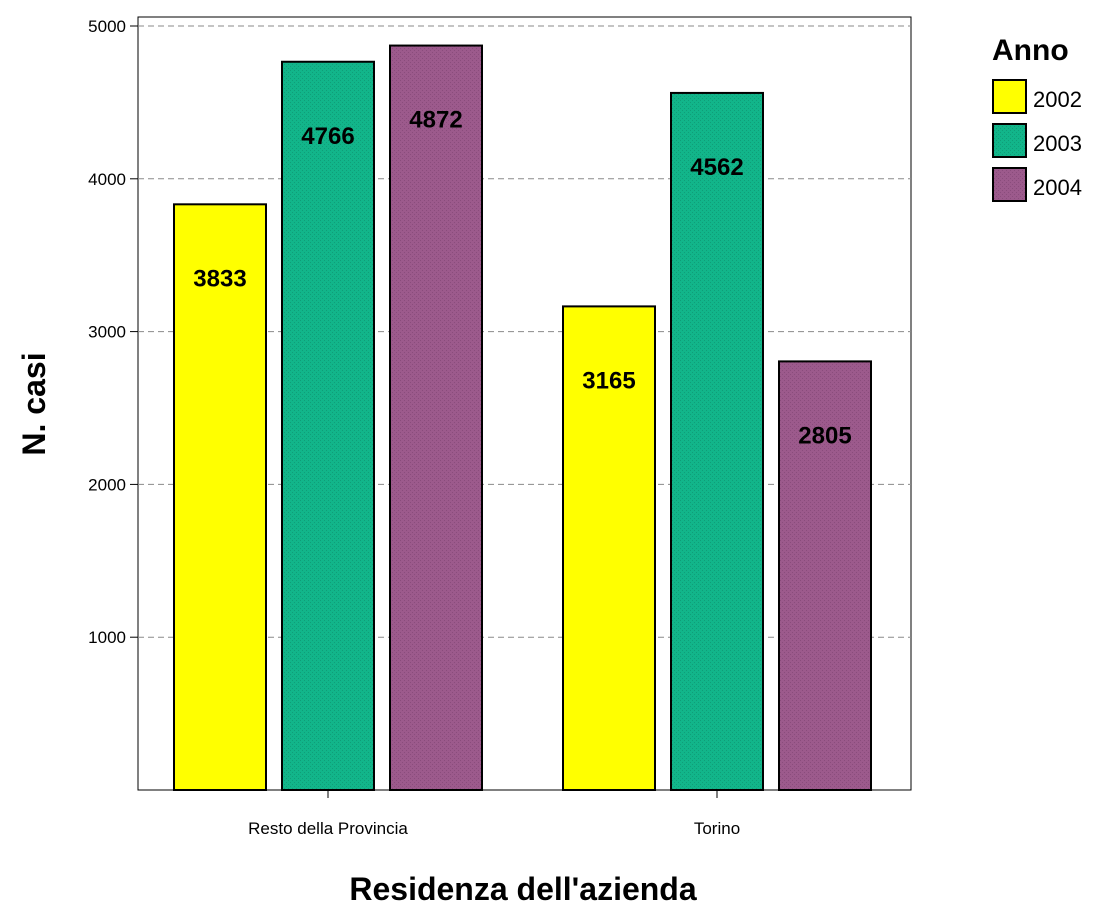 Image resolution: width=1103 pixels, height=910 pixels. What do you see at coordinates (107, 332) in the screenshot?
I see `y-tick-label: 3000` at bounding box center [107, 332].